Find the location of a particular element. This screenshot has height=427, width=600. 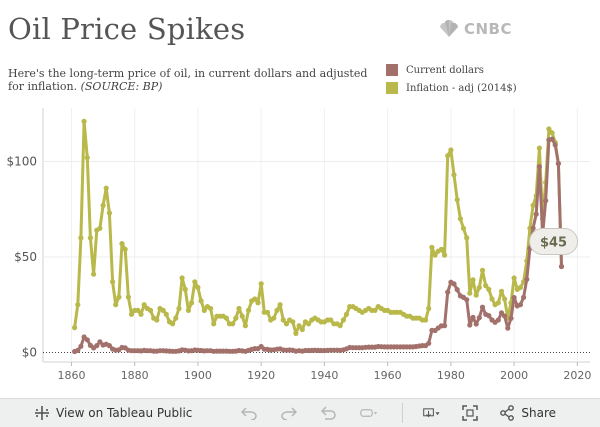

legend-swatch-inflation is located at coordinates (392, 88).